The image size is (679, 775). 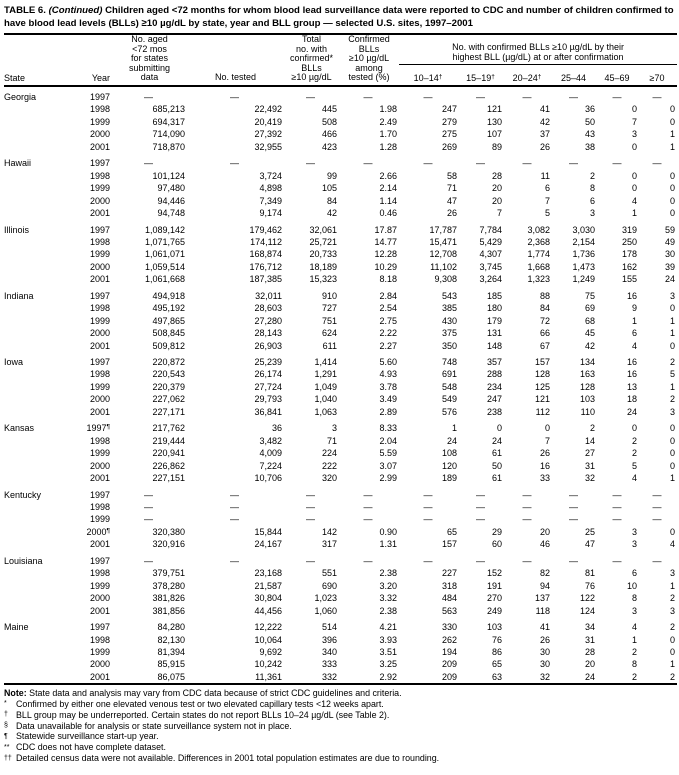 I want to click on data-cell: 26, so click(x=544, y=639).